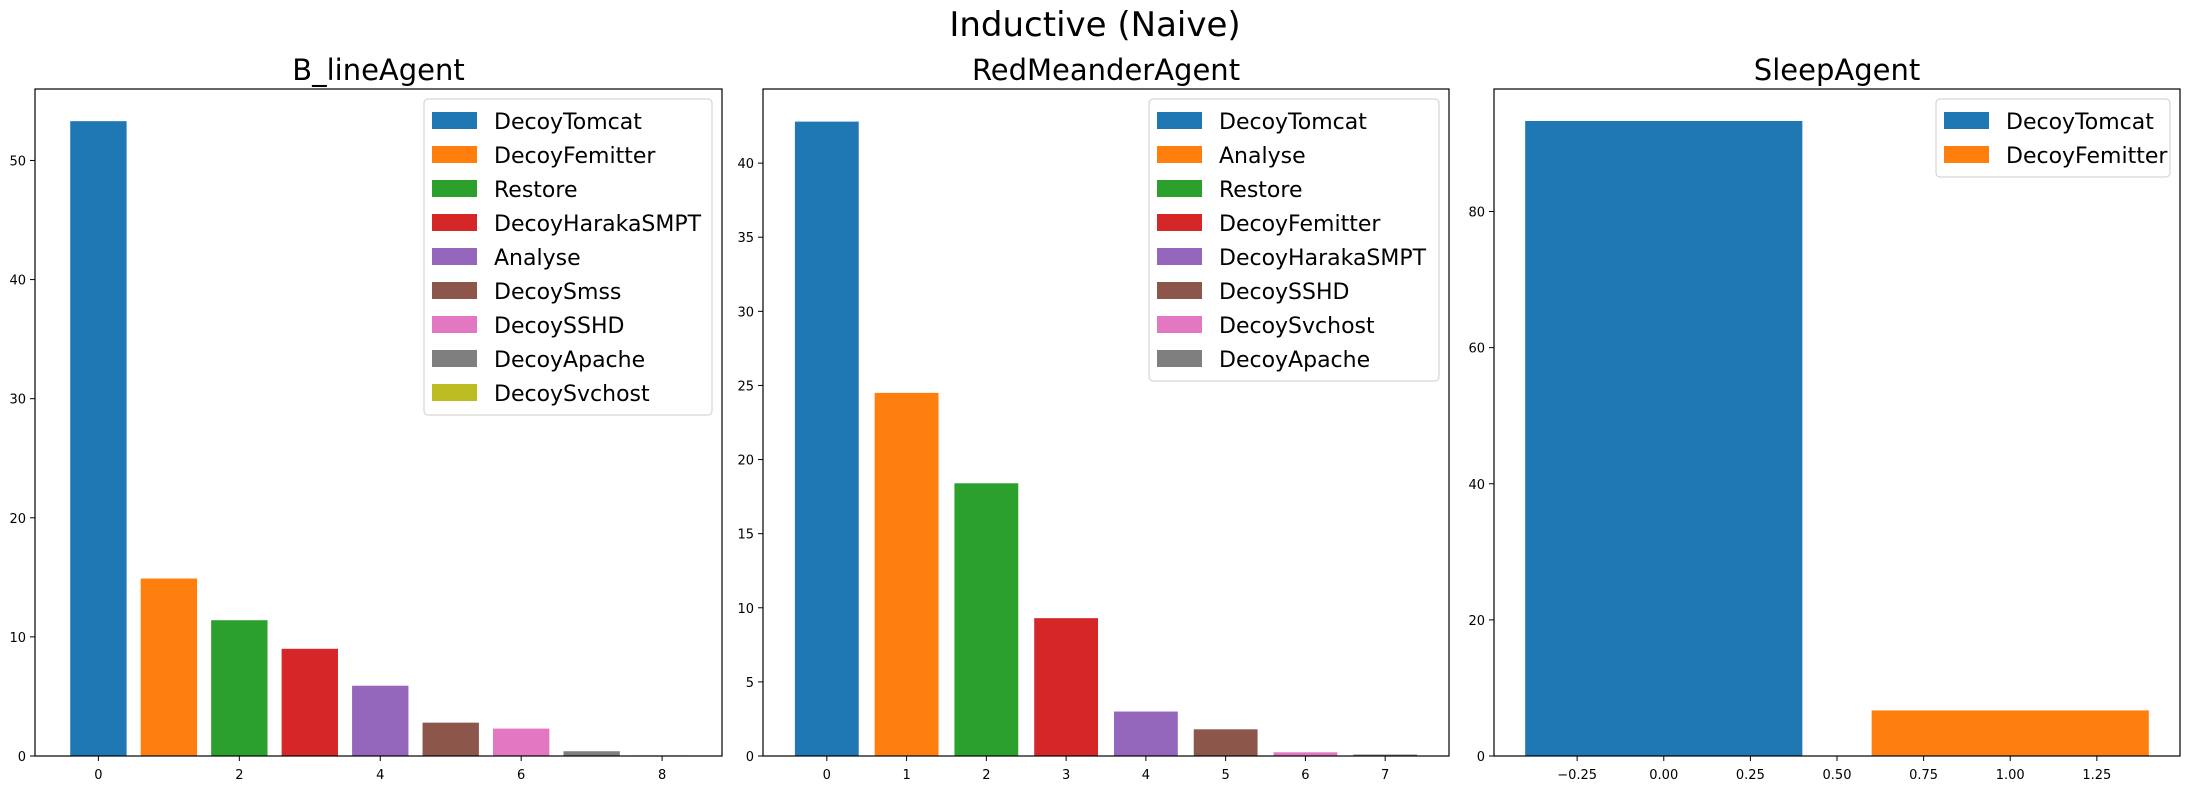 This screenshot has height=789, width=2190. Describe the element at coordinates (598, 224) in the screenshot. I see `legend-label: DecoyHarakaSMPT` at that location.